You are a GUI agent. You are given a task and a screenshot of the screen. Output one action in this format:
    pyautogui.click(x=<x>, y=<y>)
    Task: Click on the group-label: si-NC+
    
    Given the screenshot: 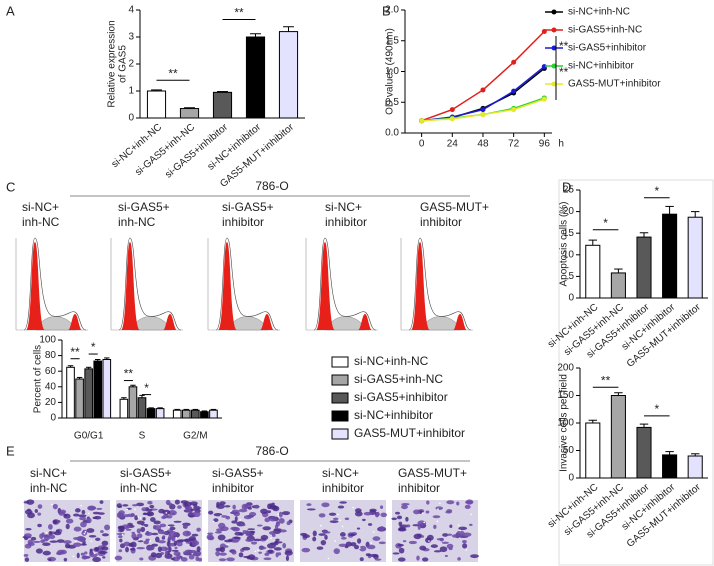 What is the action you would take?
    pyautogui.click(x=343, y=207)
    